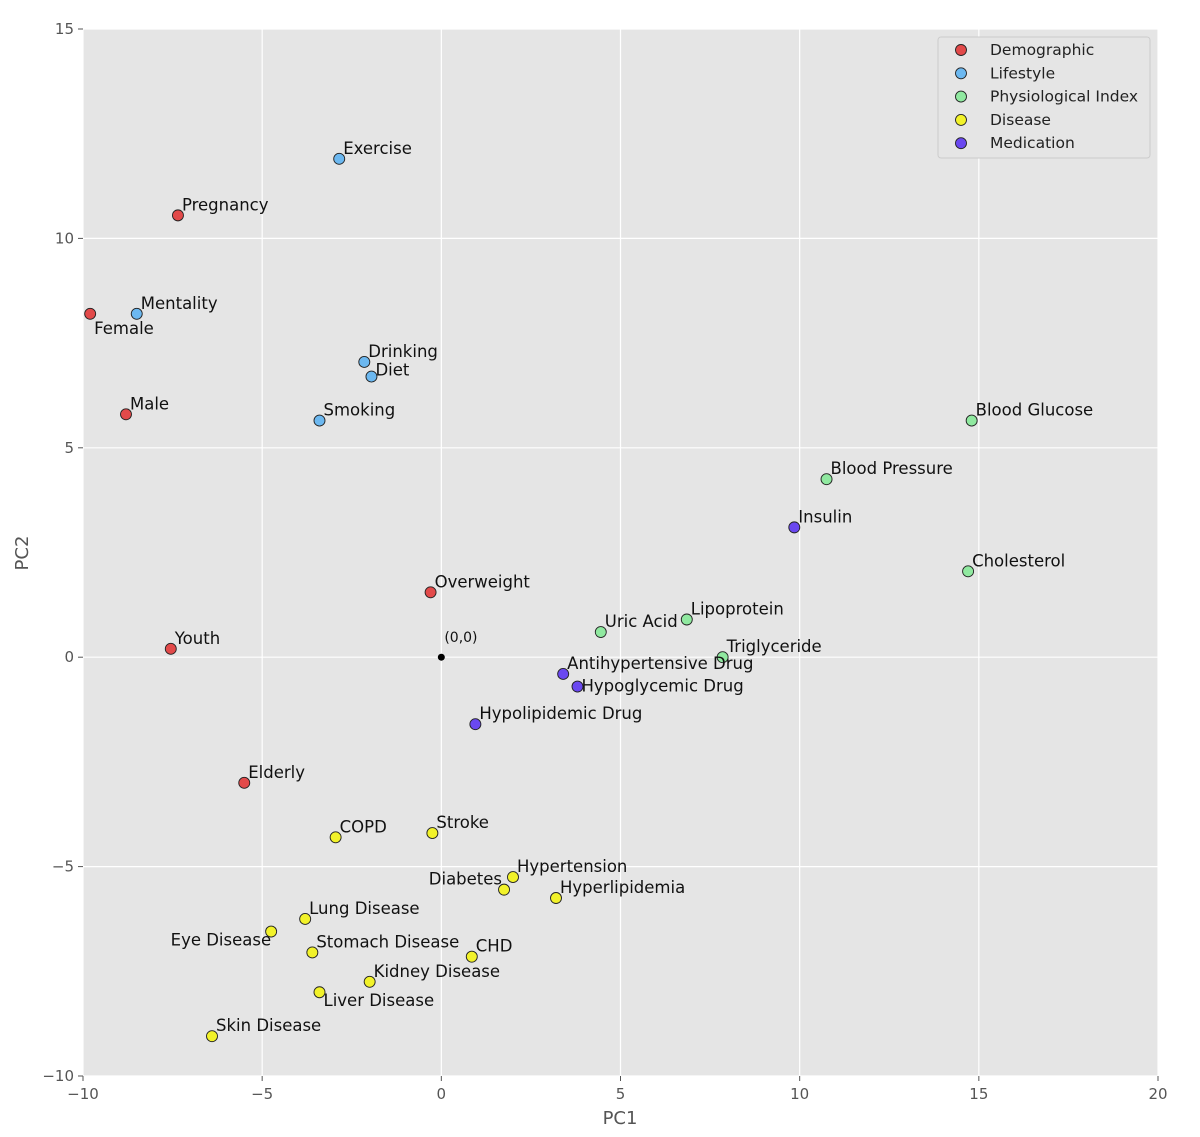  What do you see at coordinates (319, 420) in the screenshot?
I see `point-smoking` at bounding box center [319, 420].